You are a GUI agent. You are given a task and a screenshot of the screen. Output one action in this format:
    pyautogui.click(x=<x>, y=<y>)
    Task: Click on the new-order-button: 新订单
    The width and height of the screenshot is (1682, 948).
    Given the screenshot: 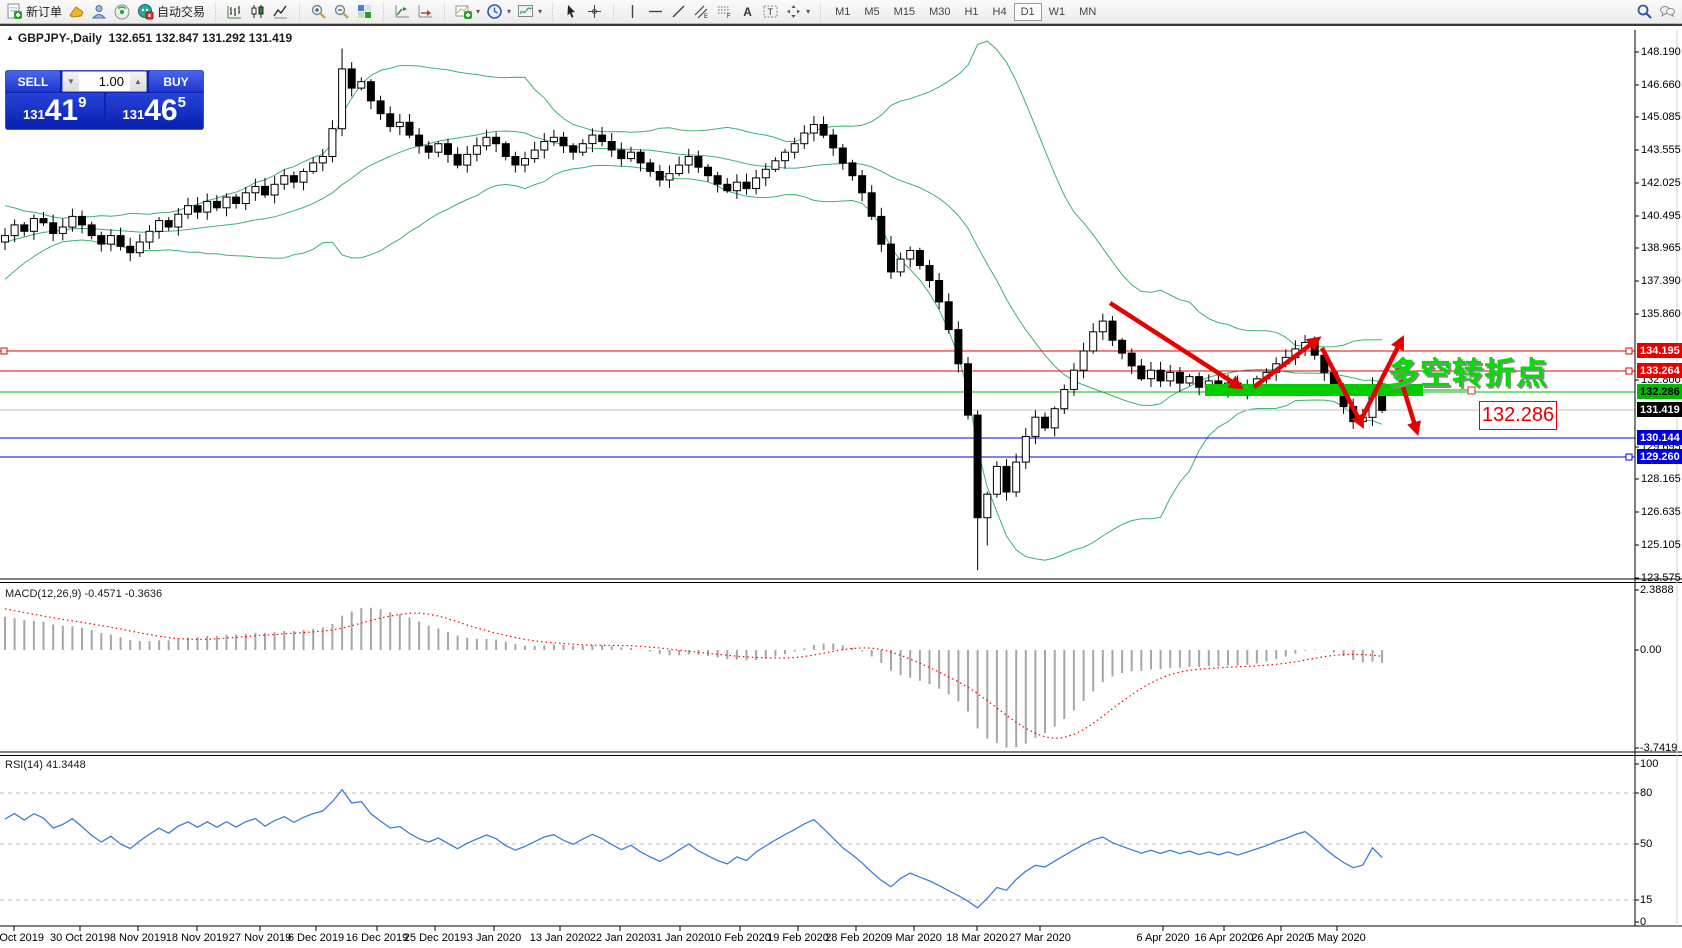 What is the action you would take?
    pyautogui.click(x=34, y=11)
    